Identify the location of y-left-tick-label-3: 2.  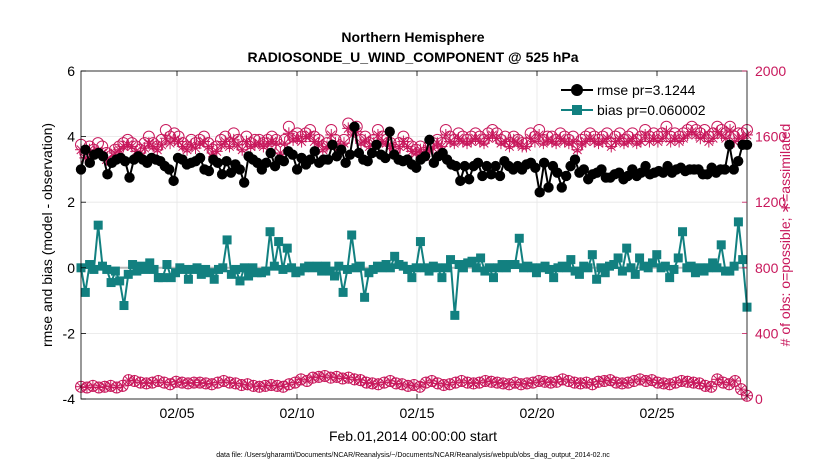
(71, 202).